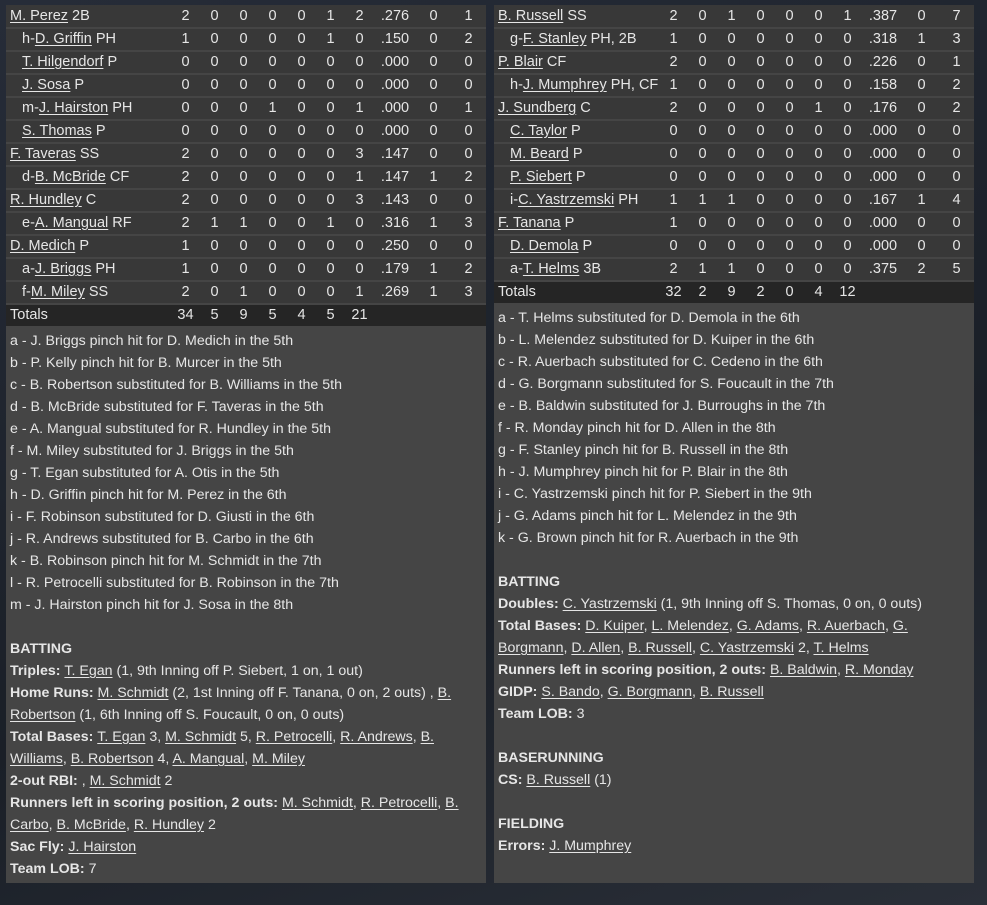  Describe the element at coordinates (468, 293) in the screenshot. I see `stat-cell: 3` at that location.